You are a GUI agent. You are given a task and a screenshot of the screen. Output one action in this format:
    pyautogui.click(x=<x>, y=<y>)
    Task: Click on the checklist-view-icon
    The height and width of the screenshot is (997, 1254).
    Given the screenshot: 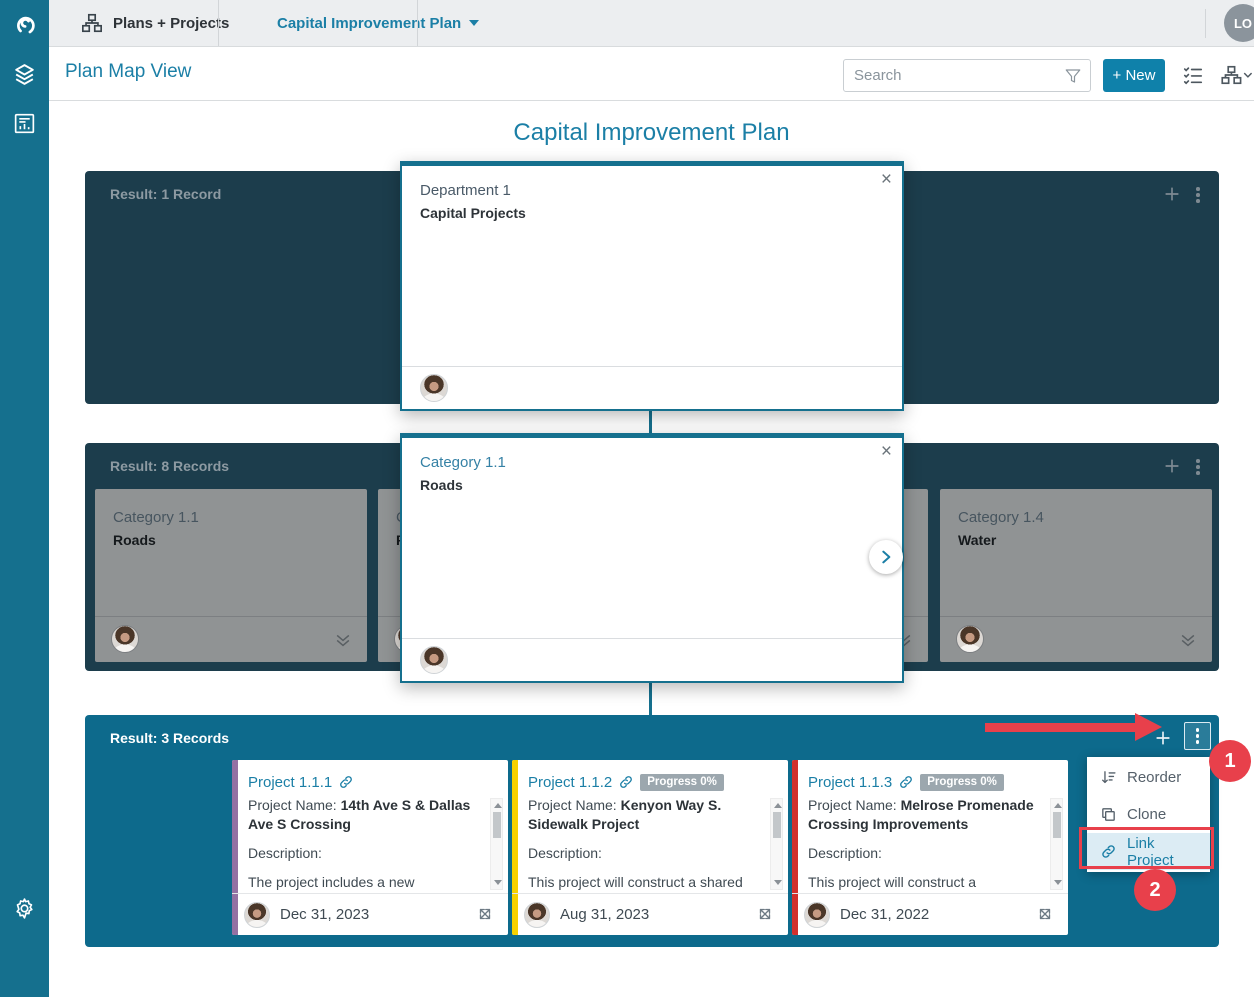 What is the action you would take?
    pyautogui.click(x=1193, y=75)
    